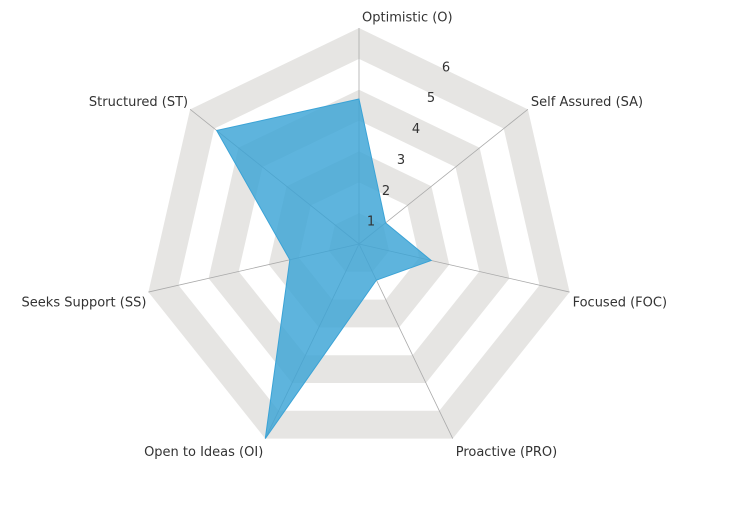 This screenshot has height=508, width=750. I want to click on tick-label: 6, so click(446, 67).